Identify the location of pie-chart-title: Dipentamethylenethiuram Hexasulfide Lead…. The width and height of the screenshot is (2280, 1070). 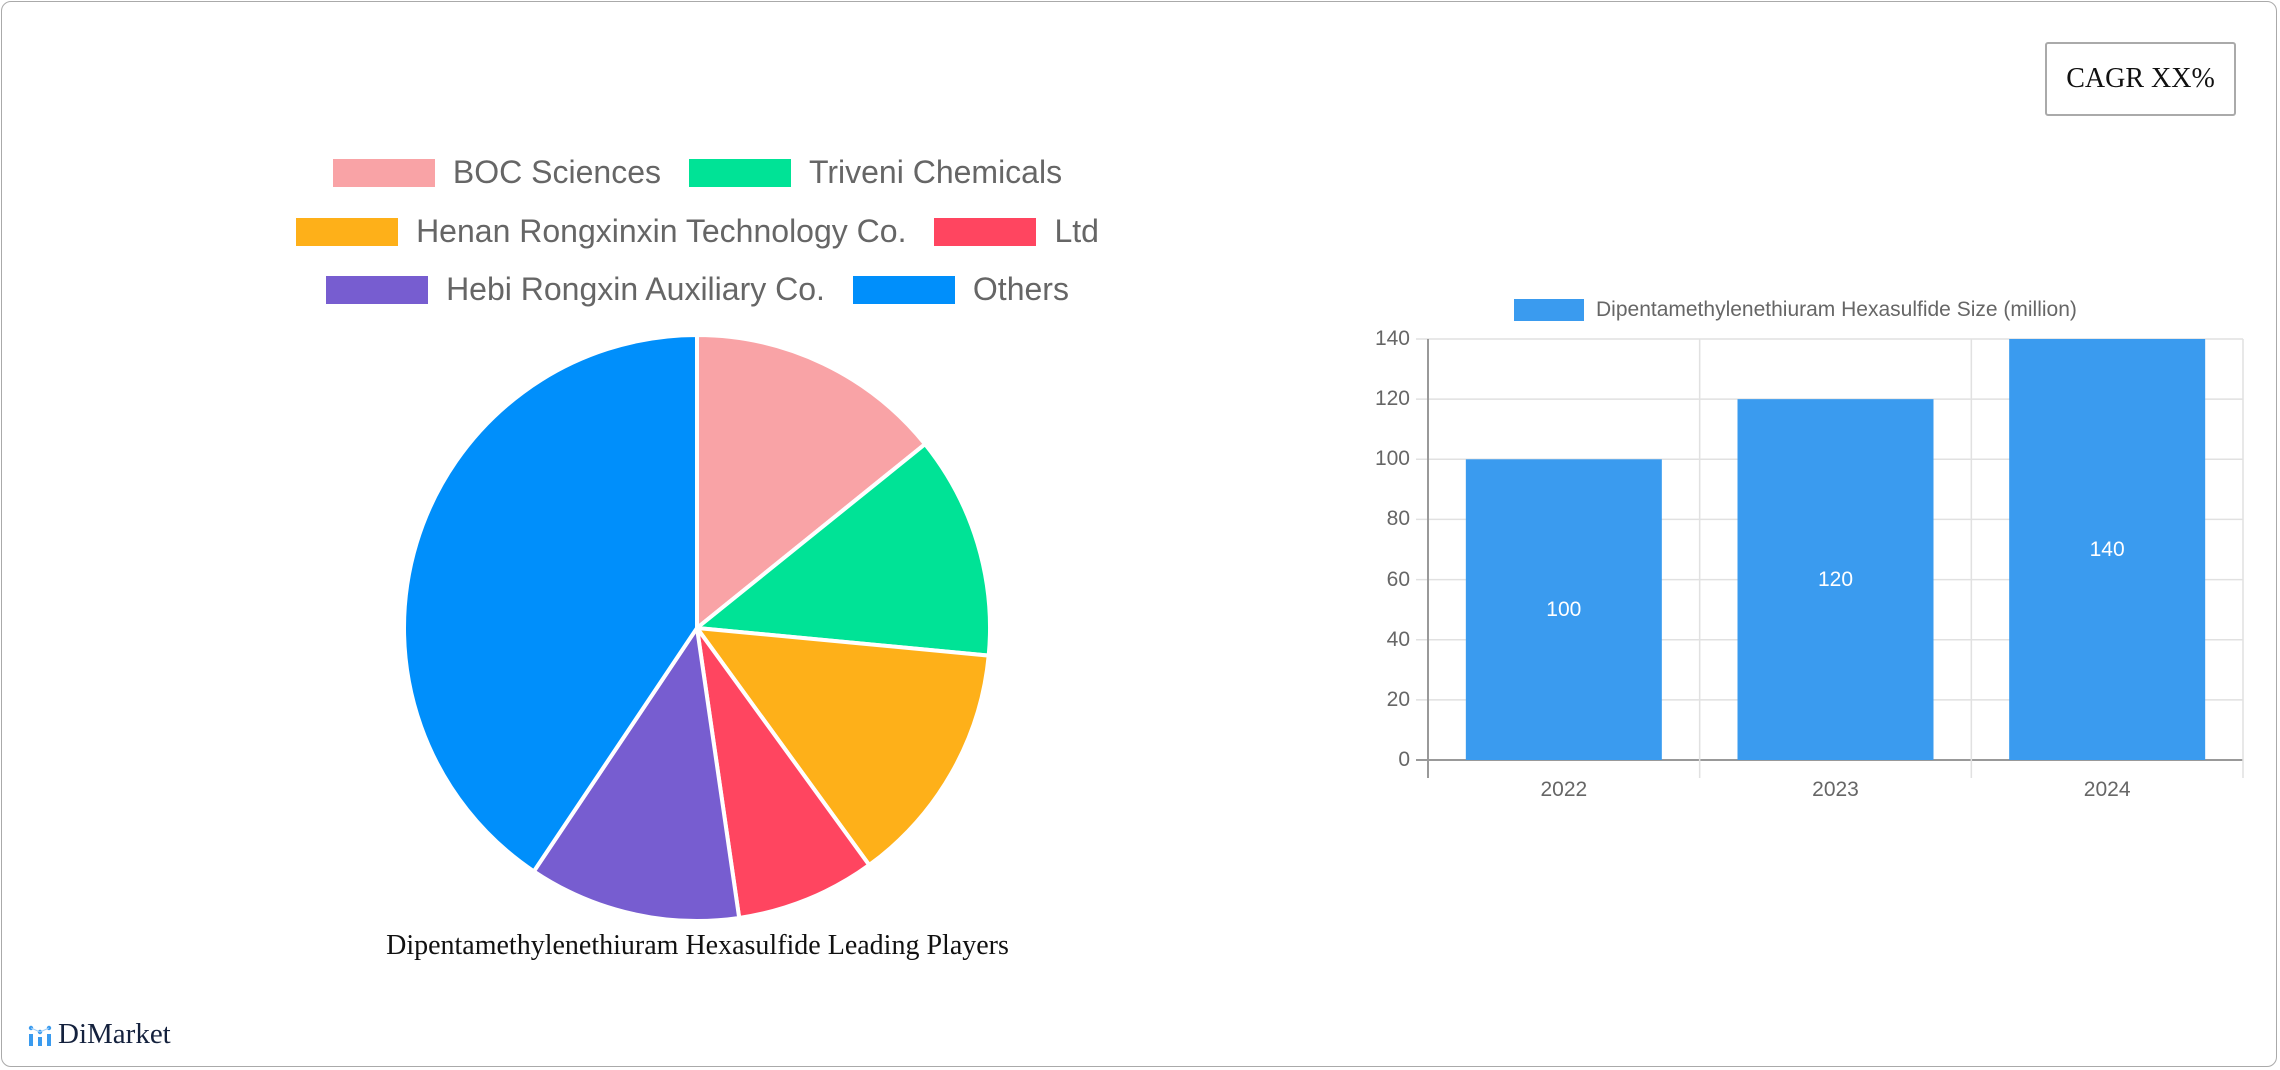
(697, 945).